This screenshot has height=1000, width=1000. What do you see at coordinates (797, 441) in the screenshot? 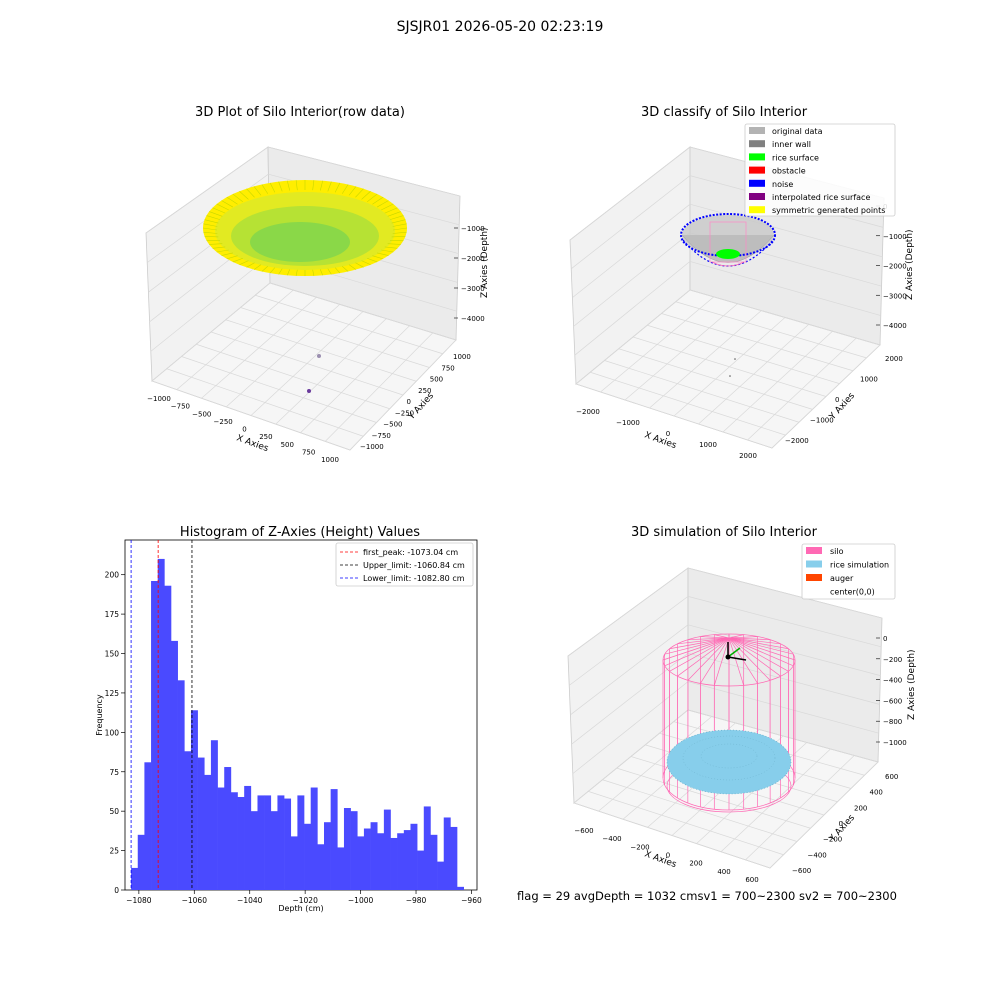
I see `y-tick-label: −2000` at bounding box center [797, 441].